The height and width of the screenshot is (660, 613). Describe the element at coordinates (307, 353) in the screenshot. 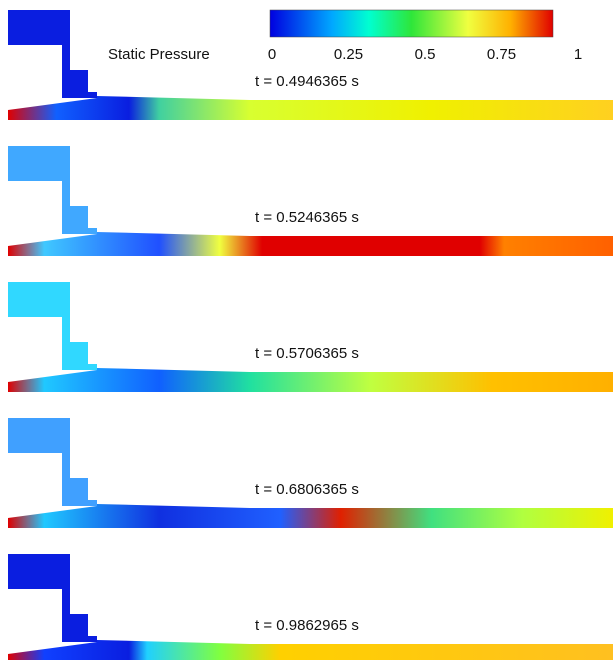

I see `time-label: t = 0.5706365 s` at that location.